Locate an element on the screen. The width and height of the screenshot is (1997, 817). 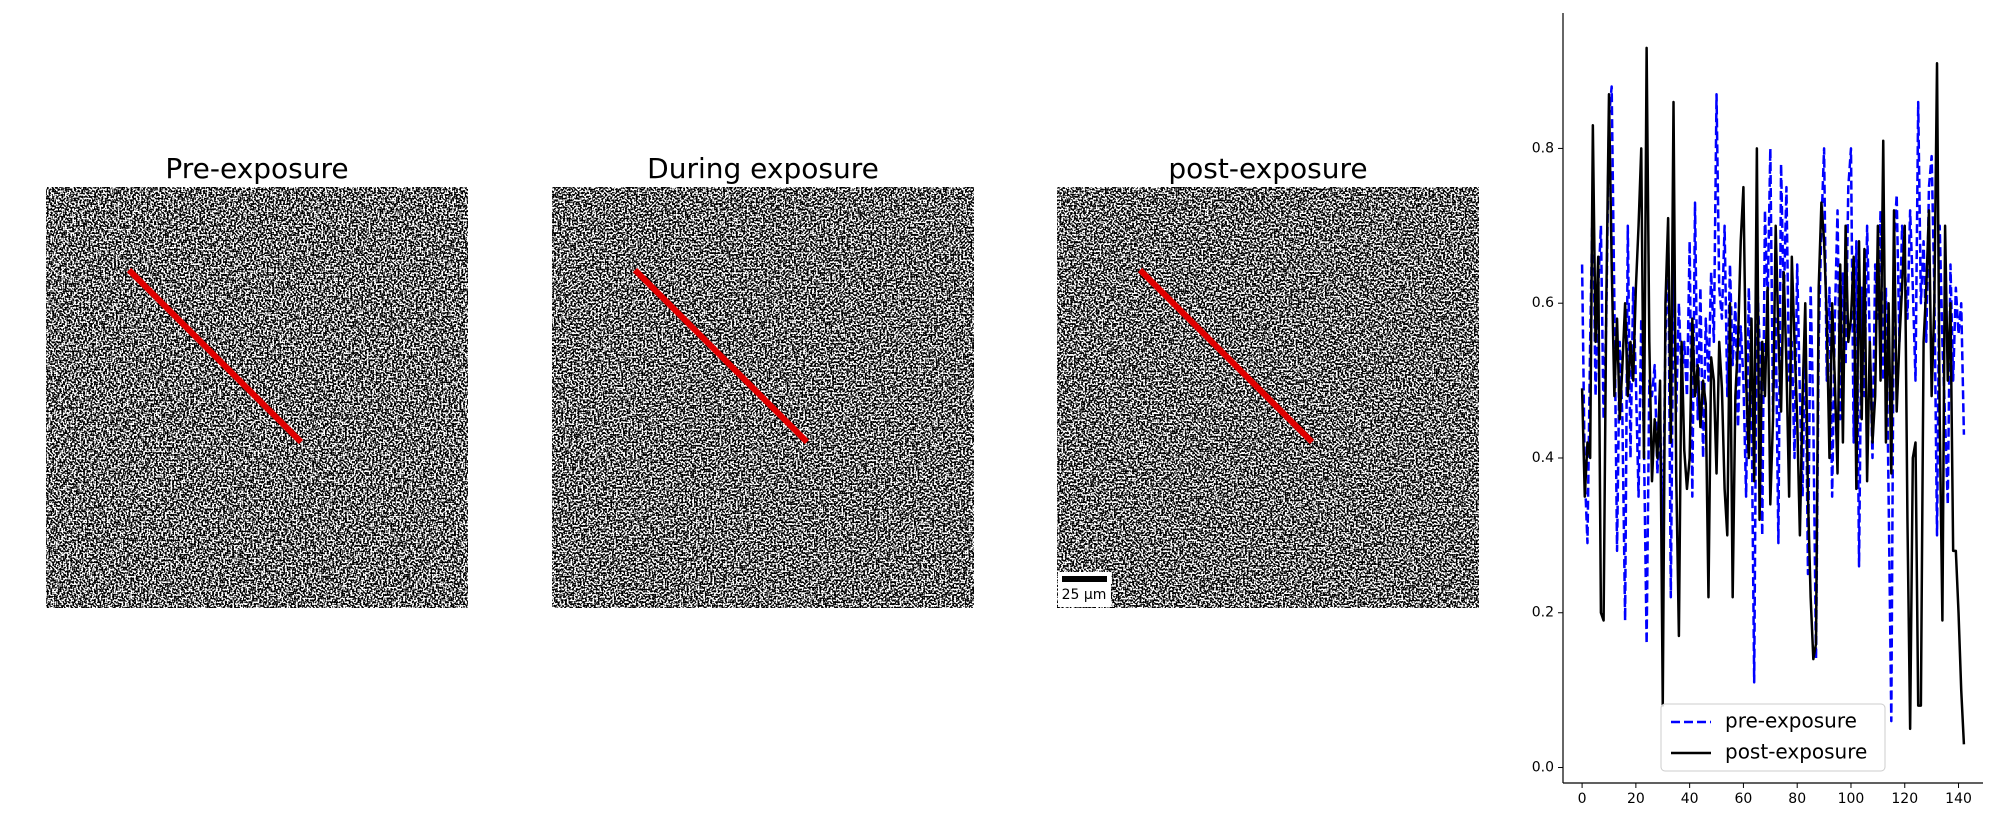
y-tick-label: 0.2 is located at coordinates (1543, 613).